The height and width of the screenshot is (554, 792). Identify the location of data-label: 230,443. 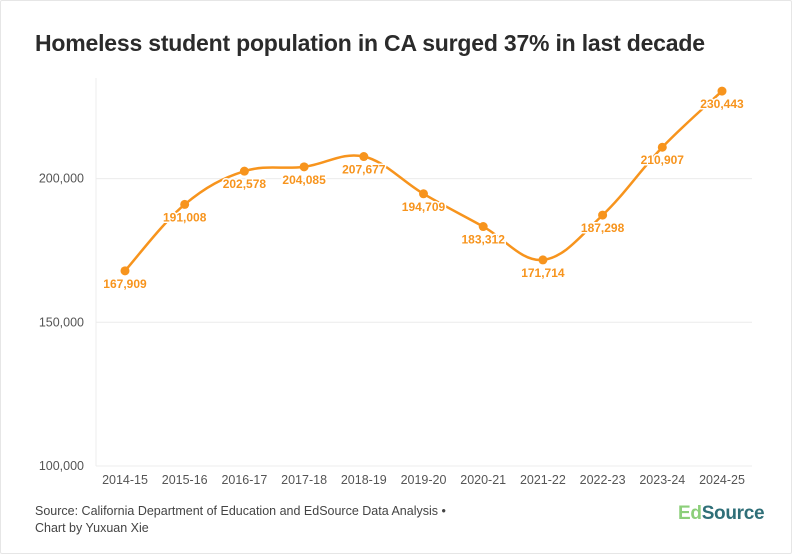
(722, 104).